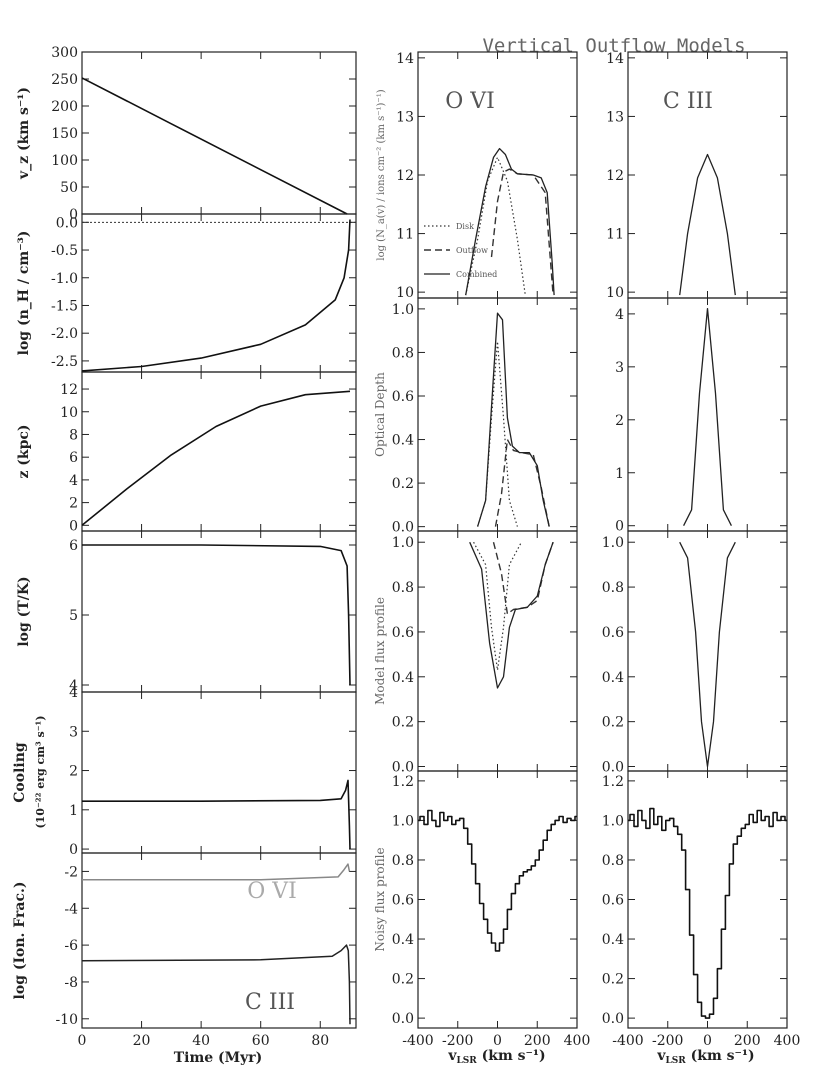 This screenshot has width=830, height=1067. What do you see at coordinates (218, 1058) in the screenshot?
I see `left-x-axis-label: Time (Myr)` at bounding box center [218, 1058].